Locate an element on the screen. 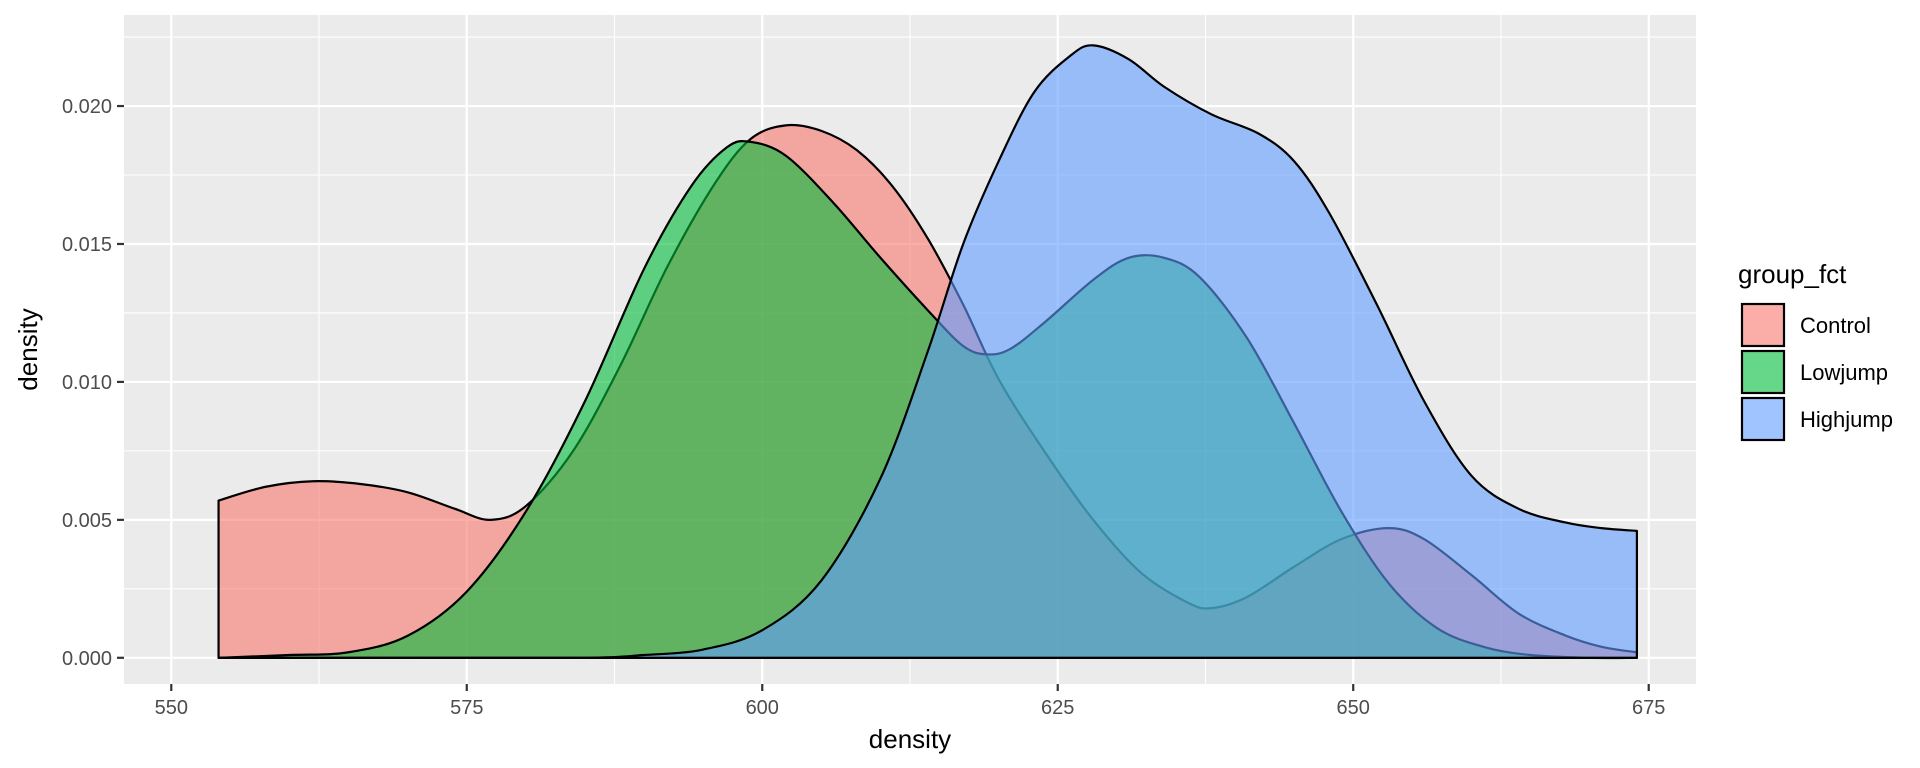 This screenshot has width=1920, height=768. x-tick-label: 675 is located at coordinates (1648, 708).